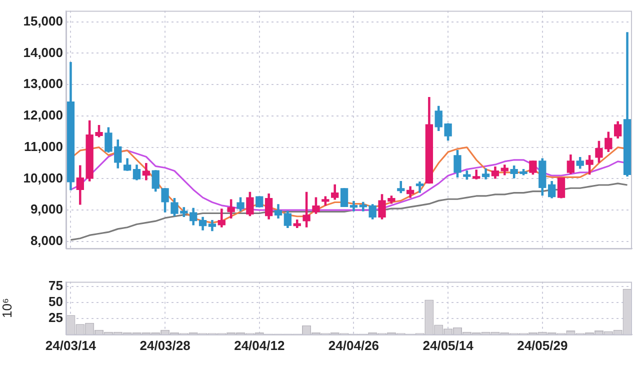 The height and width of the screenshot is (366, 642). Describe the element at coordinates (354, 345) in the screenshot. I see `x-tick-label: 24/04/26` at that location.